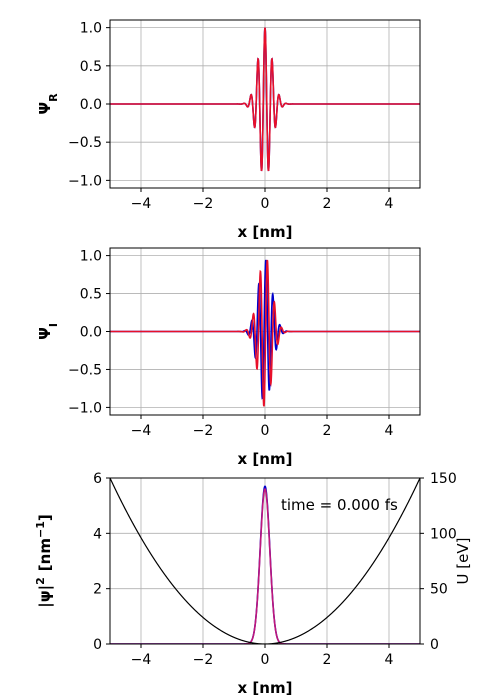  I want to click on psi-real-y-label: ΨR, so click(48, 104).